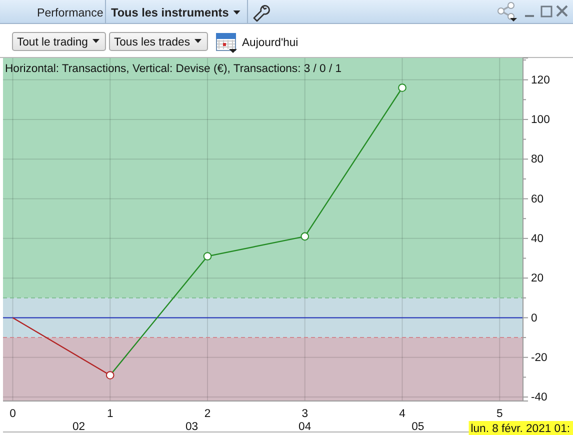  I want to click on x-tick-label: 1, so click(110, 414).